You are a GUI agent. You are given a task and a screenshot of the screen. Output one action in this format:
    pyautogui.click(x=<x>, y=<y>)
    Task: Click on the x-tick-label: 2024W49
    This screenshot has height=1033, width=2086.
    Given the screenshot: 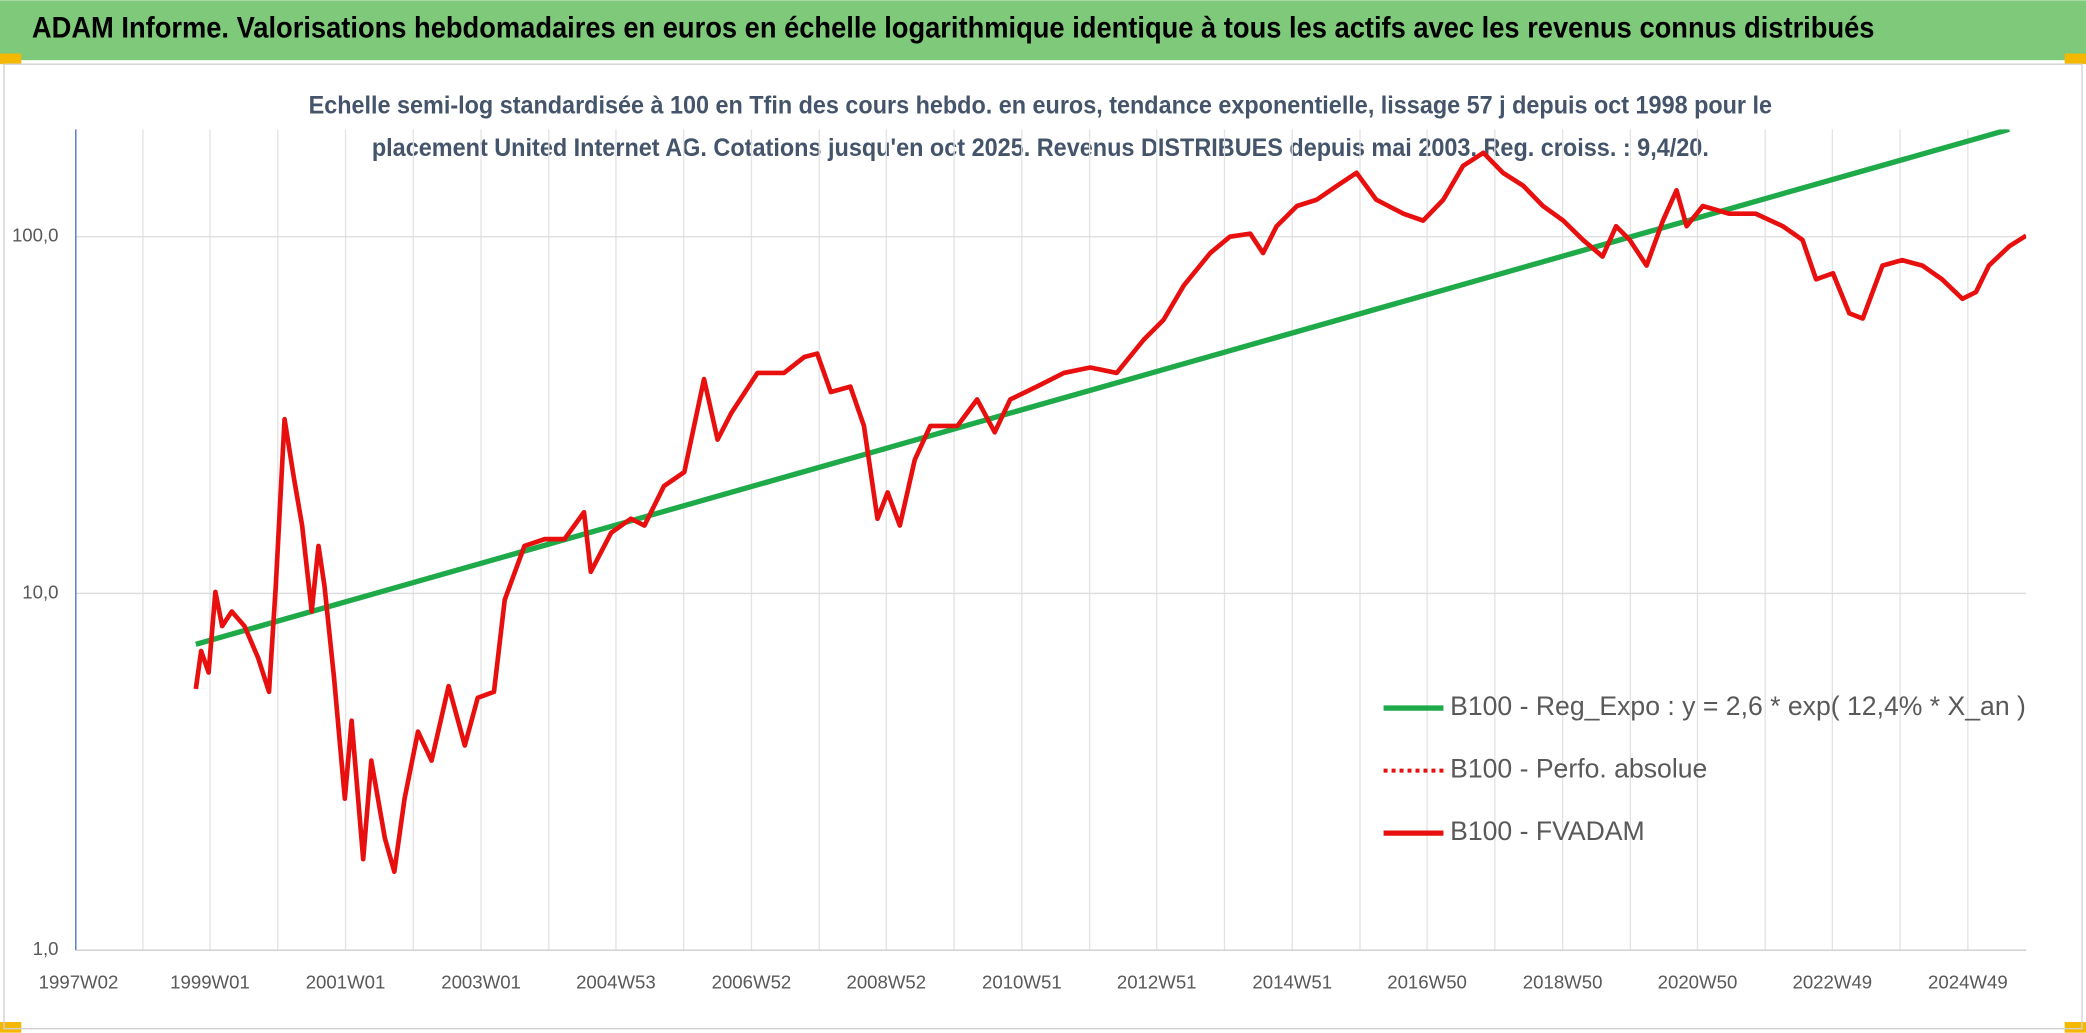 What is the action you would take?
    pyautogui.click(x=1968, y=981)
    